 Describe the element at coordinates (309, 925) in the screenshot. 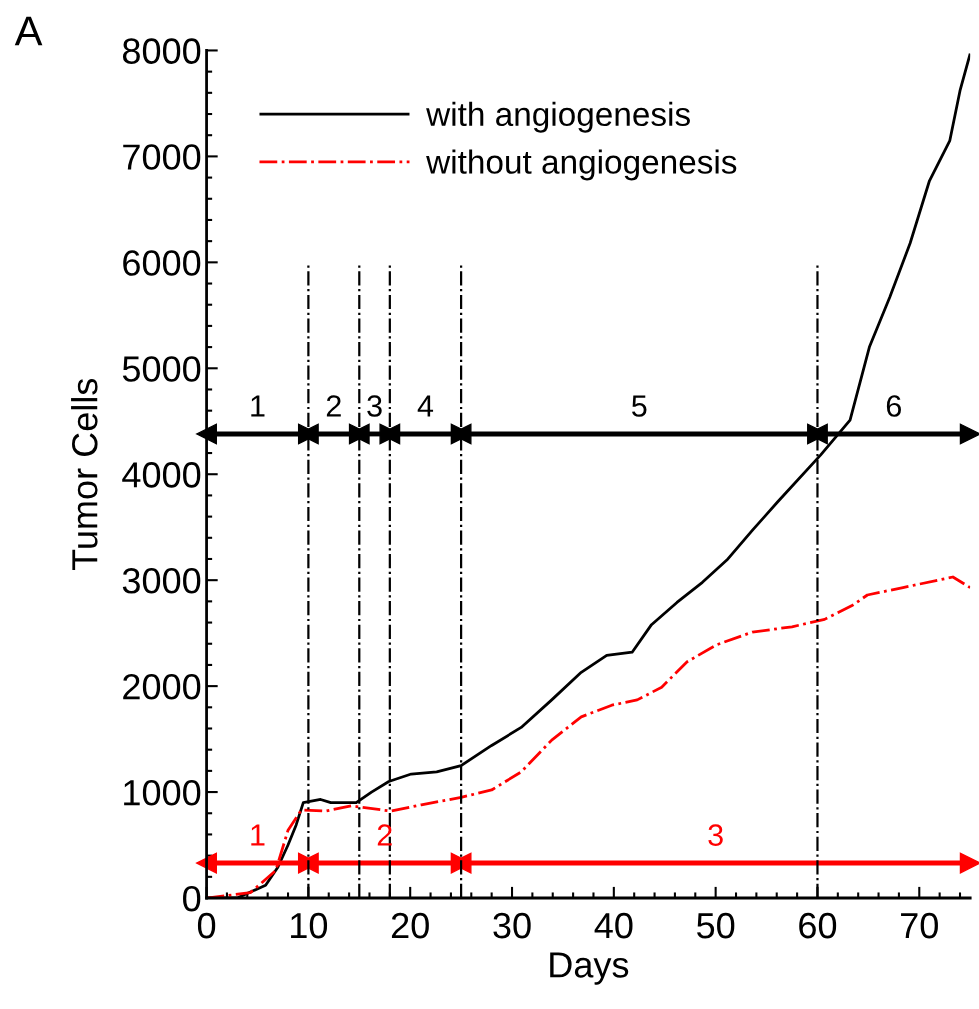

I see `x-tick-label: 10` at that location.